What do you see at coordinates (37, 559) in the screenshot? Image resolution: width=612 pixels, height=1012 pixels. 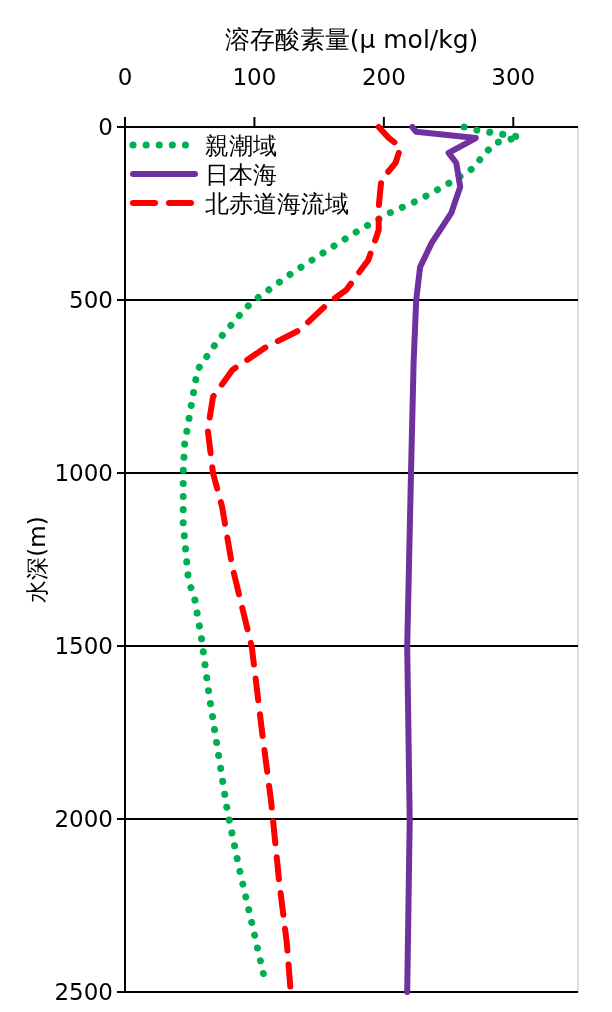 I see `y-axis-title: 水深(m)` at bounding box center [37, 559].